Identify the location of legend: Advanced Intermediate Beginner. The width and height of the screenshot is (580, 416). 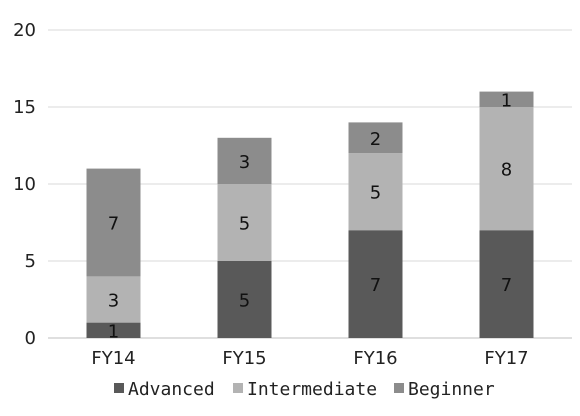
(304, 389).